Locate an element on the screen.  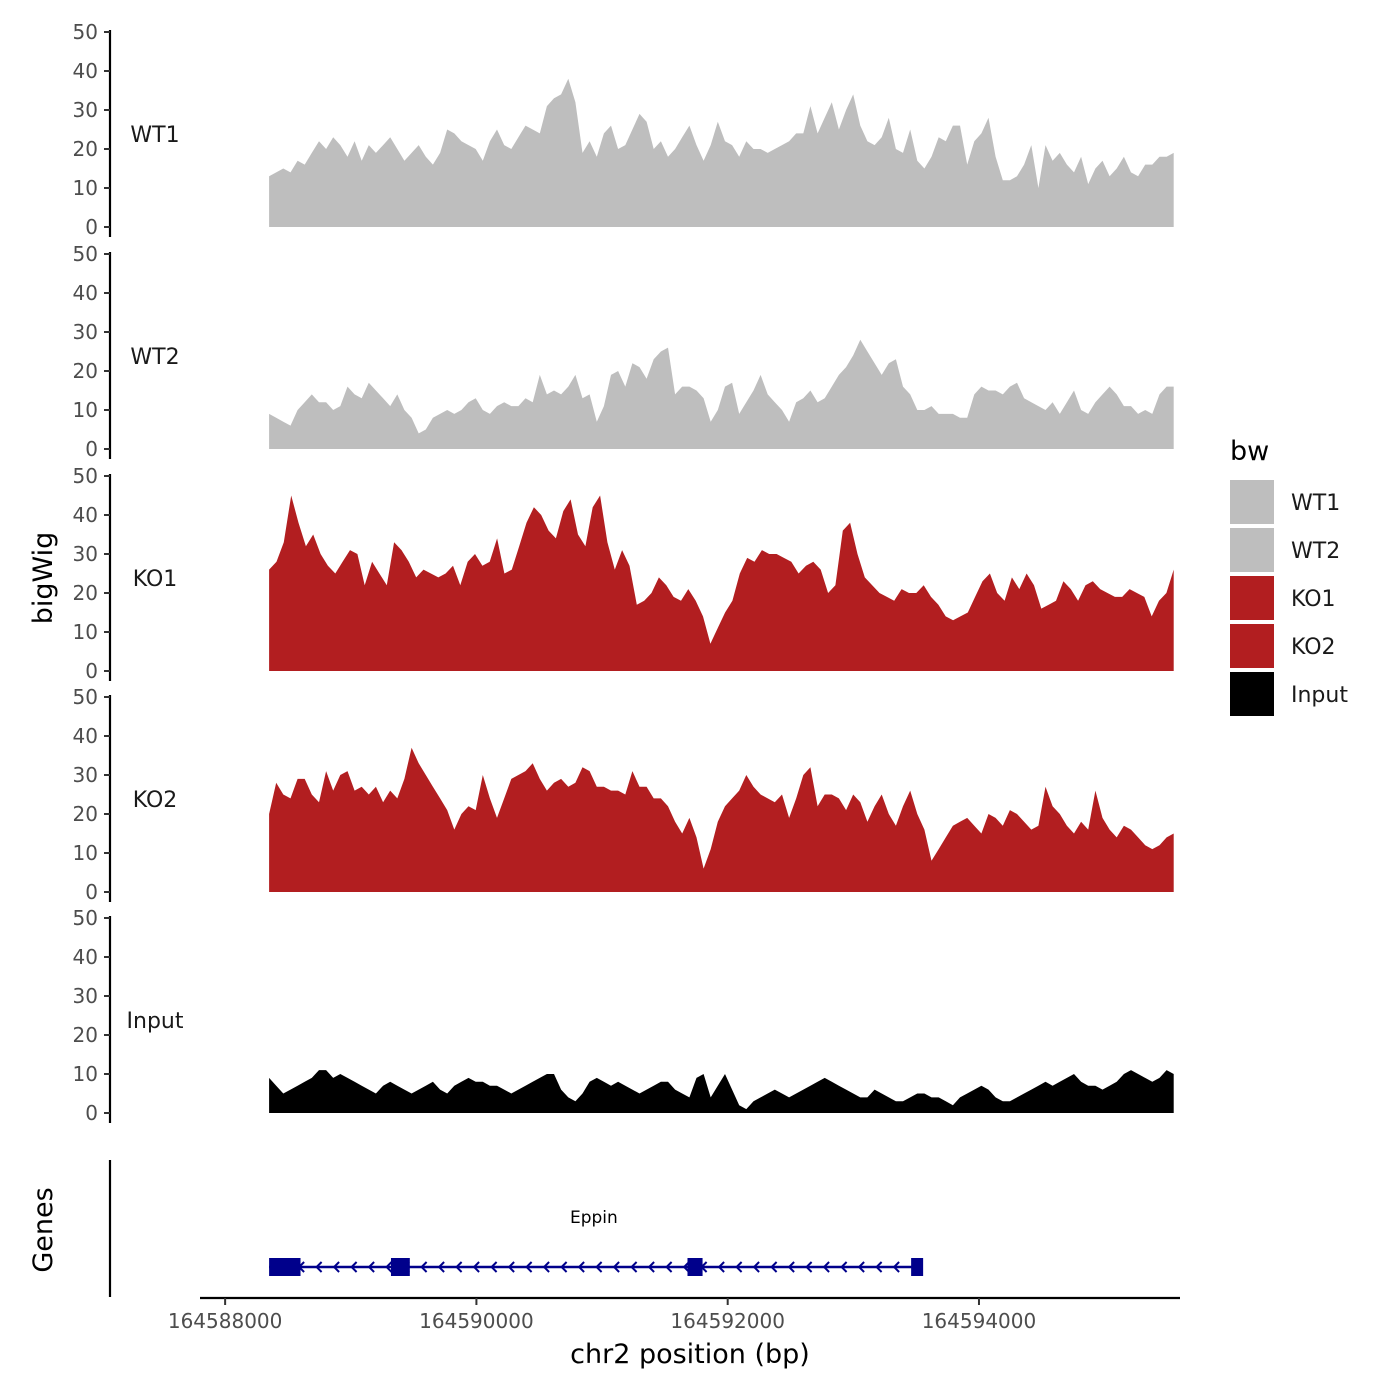
legend-swatch-wt2 is located at coordinates (1252, 550).